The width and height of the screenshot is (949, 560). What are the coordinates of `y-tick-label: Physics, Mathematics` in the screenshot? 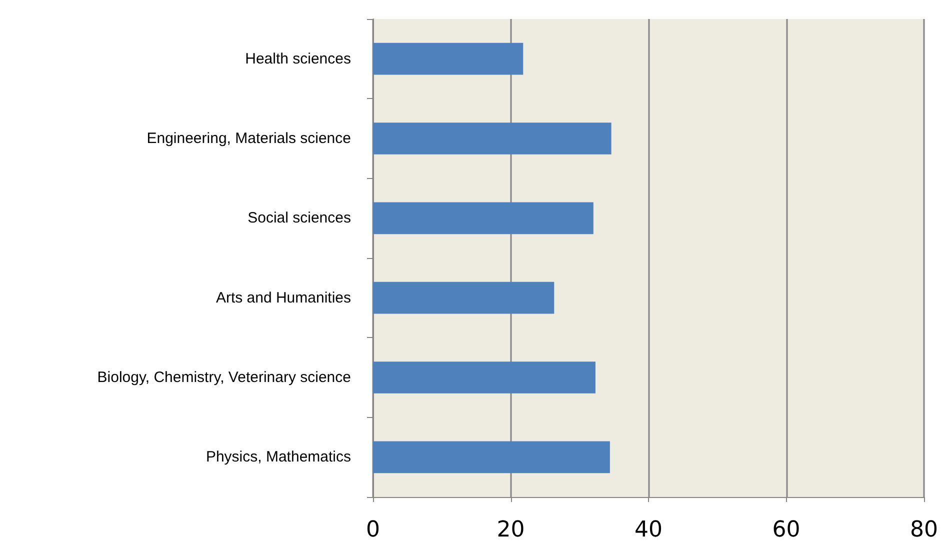 It's located at (278, 457).